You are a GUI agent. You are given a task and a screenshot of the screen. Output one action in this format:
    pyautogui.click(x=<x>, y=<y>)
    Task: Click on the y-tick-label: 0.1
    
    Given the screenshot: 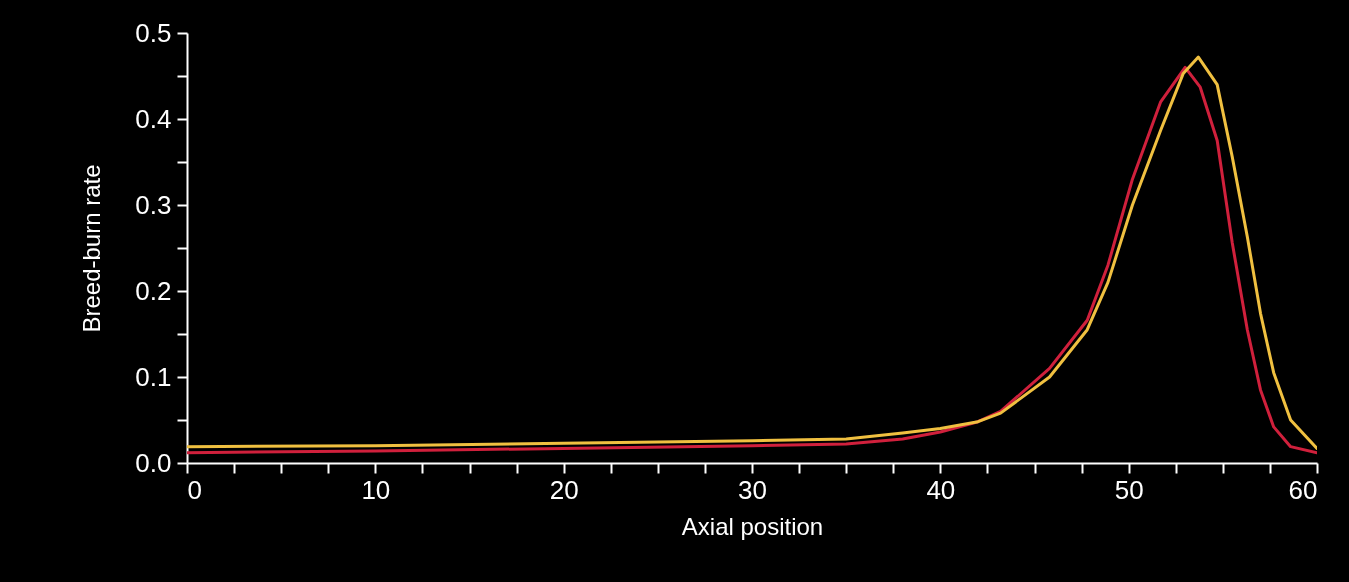 What is the action you would take?
    pyautogui.click(x=153, y=376)
    